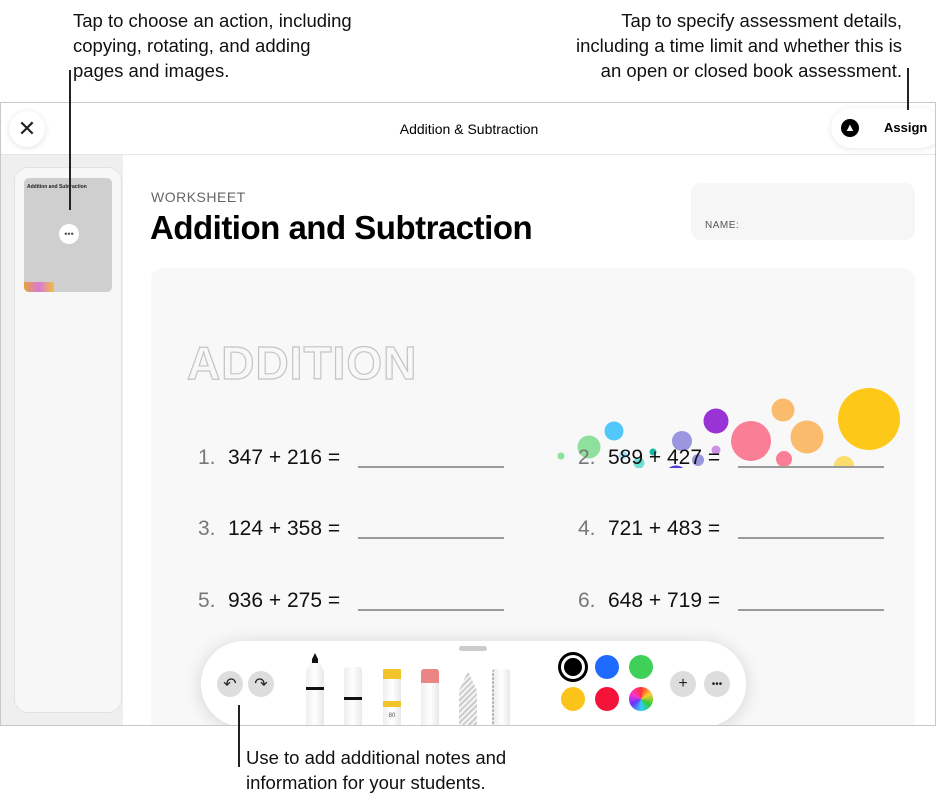 This screenshot has width=936, height=802. I want to click on drag-handle, so click(473, 648).